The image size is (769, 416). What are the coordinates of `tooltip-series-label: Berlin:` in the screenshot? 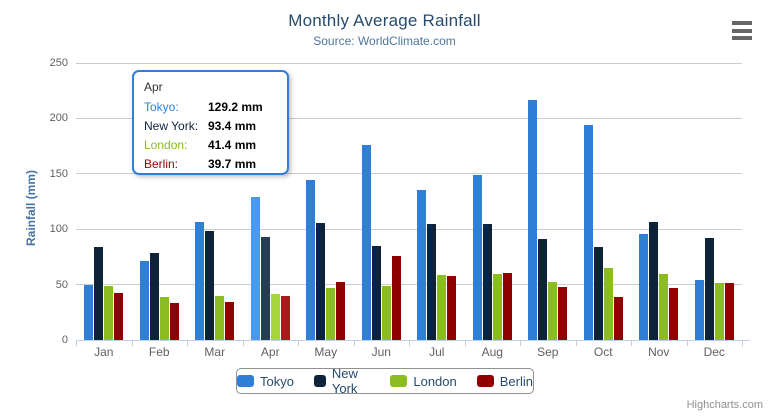 It's located at (161, 164).